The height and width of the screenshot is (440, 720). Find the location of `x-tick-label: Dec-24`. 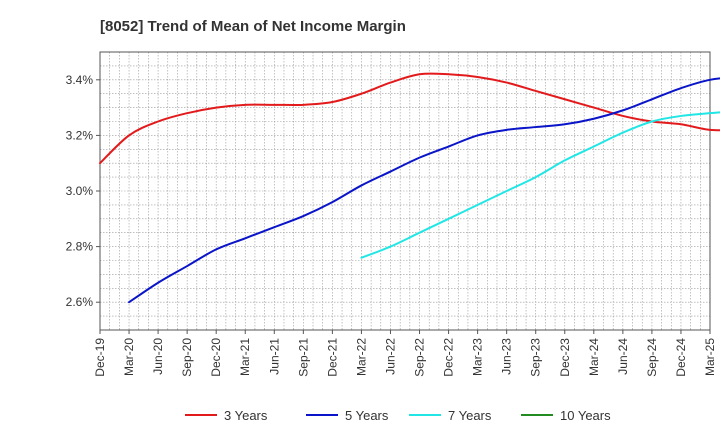

x-tick-label: Dec-24 is located at coordinates (681, 357).